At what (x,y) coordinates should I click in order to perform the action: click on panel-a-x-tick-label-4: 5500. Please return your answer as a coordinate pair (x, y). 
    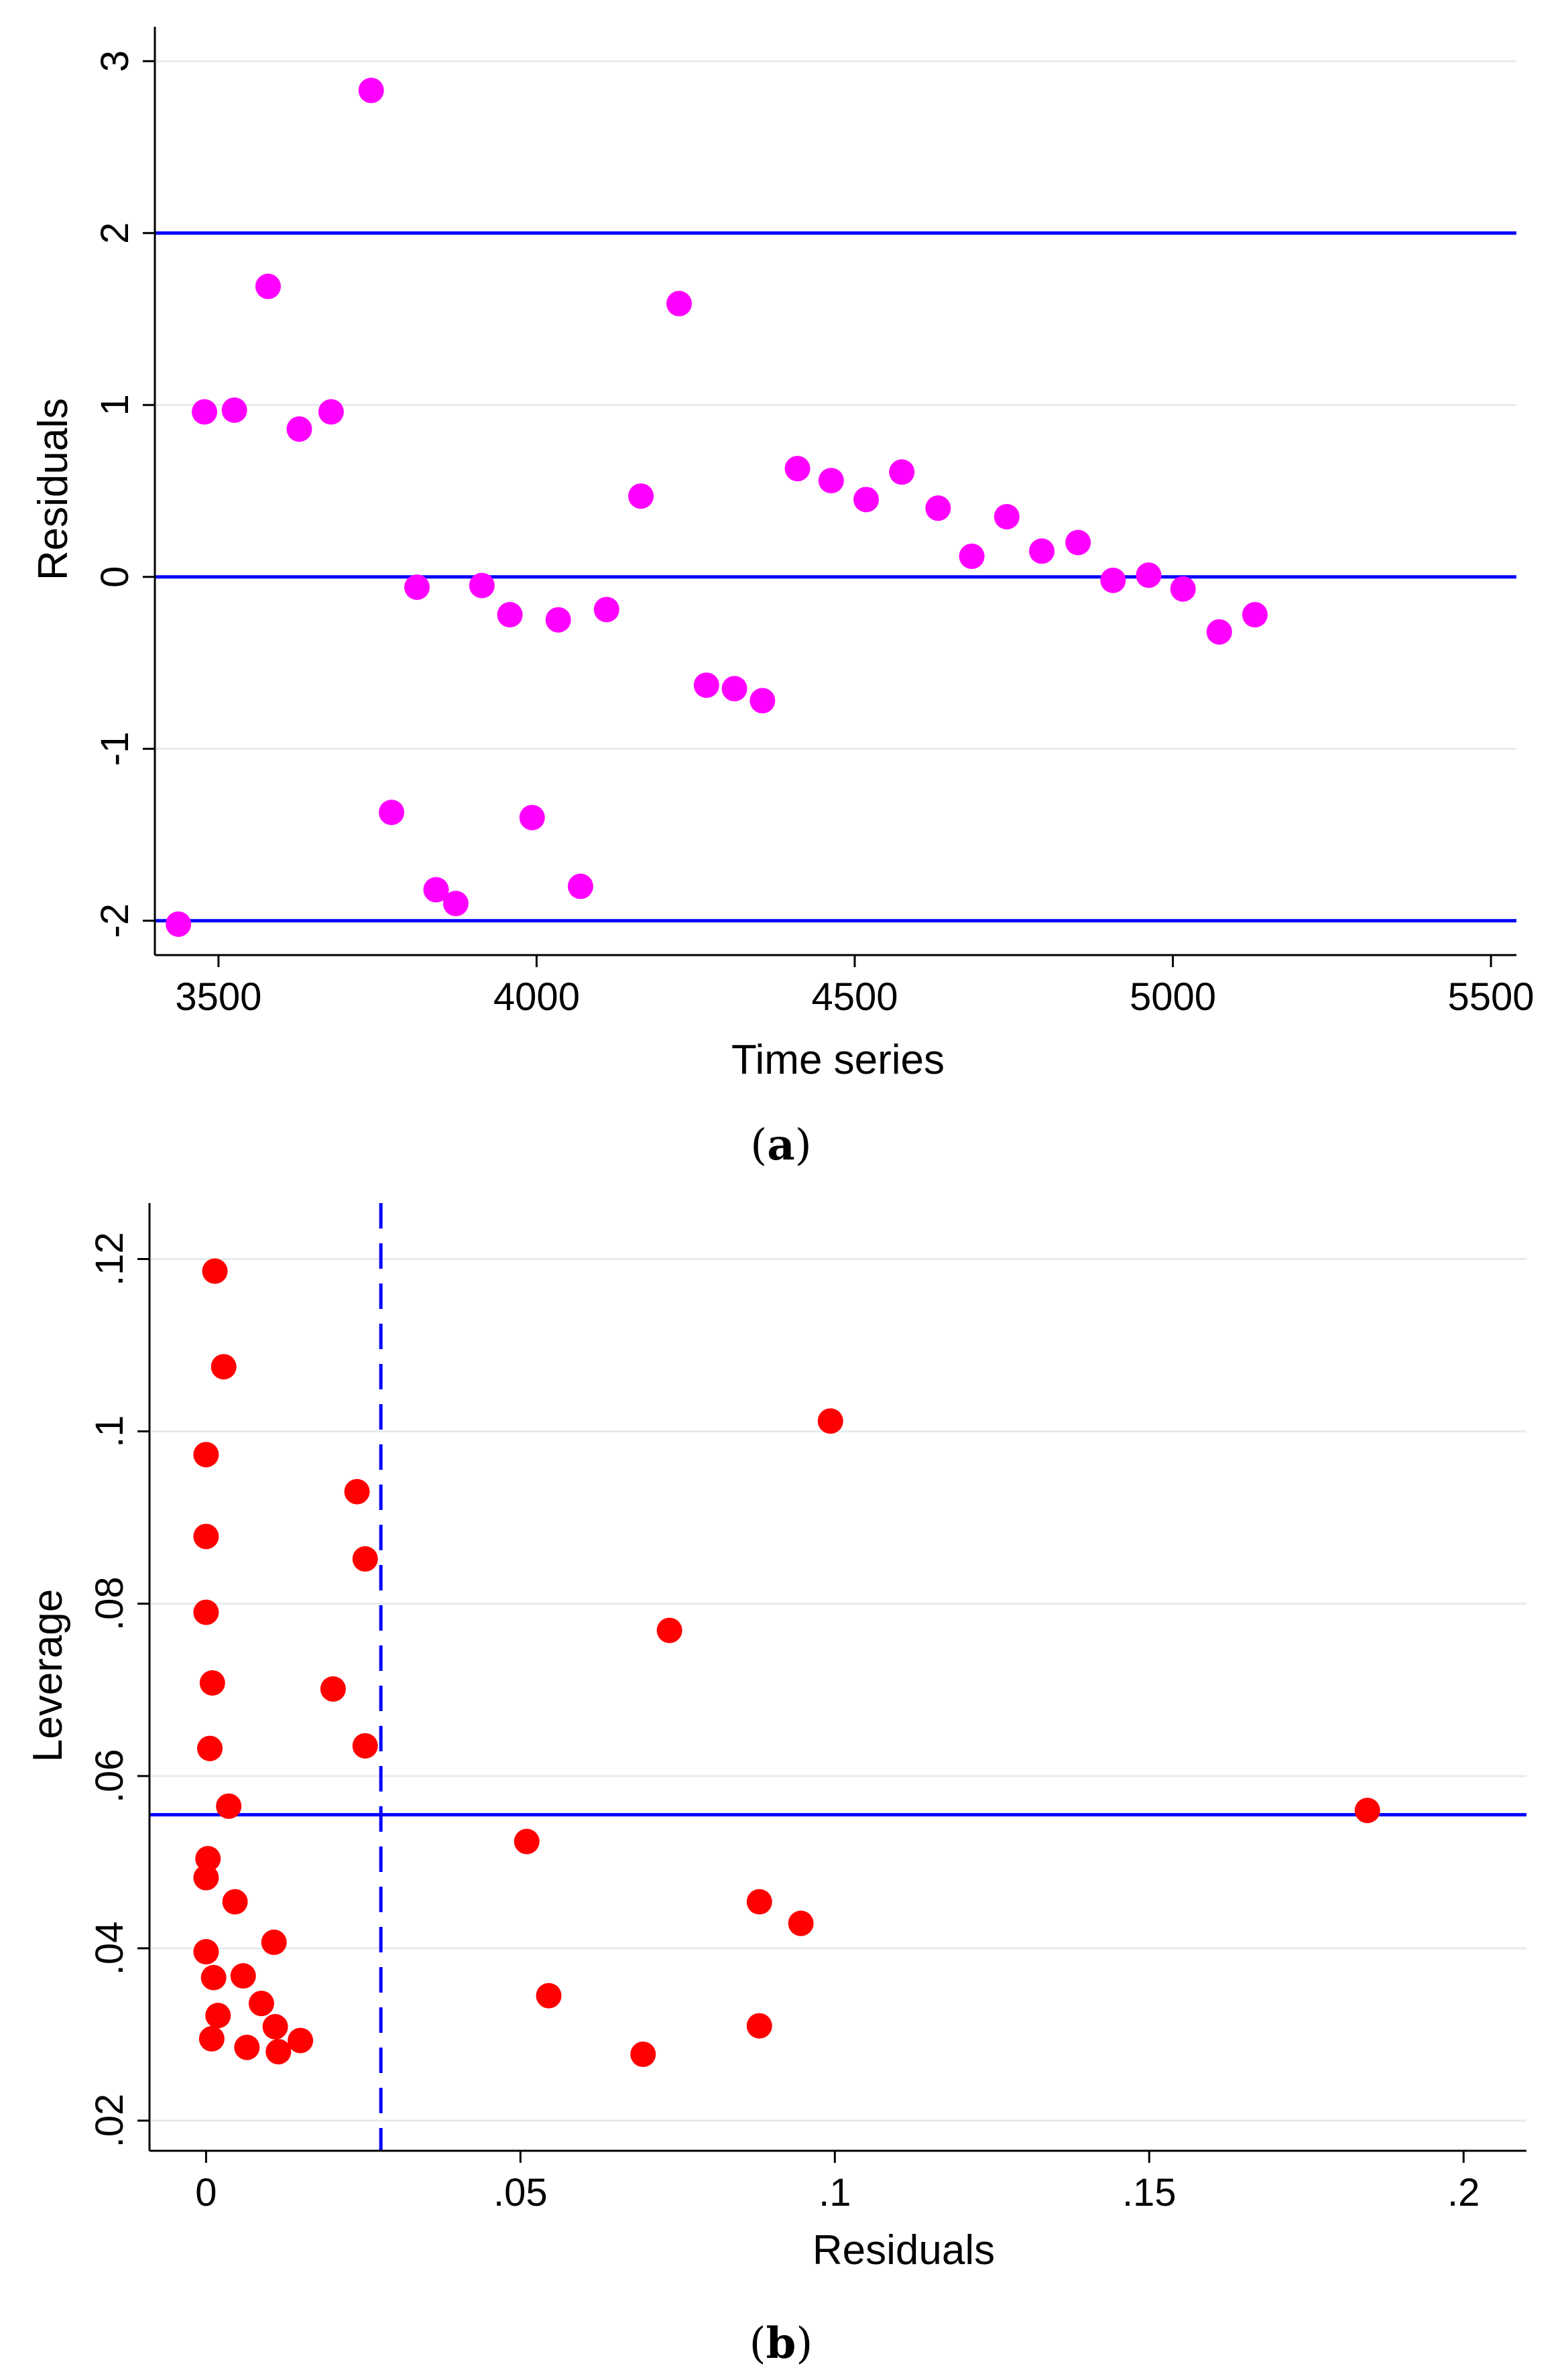
    Looking at the image, I should click on (1492, 997).